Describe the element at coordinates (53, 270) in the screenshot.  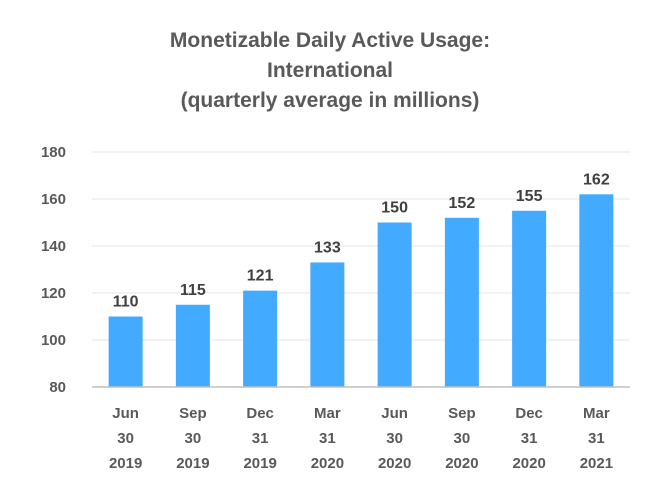
I see `y-axis: 80 100 120 140 160 180` at that location.